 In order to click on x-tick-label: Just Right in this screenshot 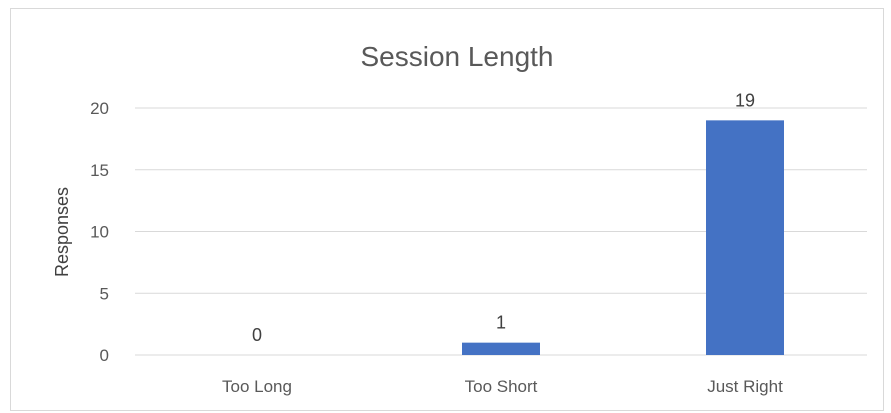, I will do `click(745, 386)`.